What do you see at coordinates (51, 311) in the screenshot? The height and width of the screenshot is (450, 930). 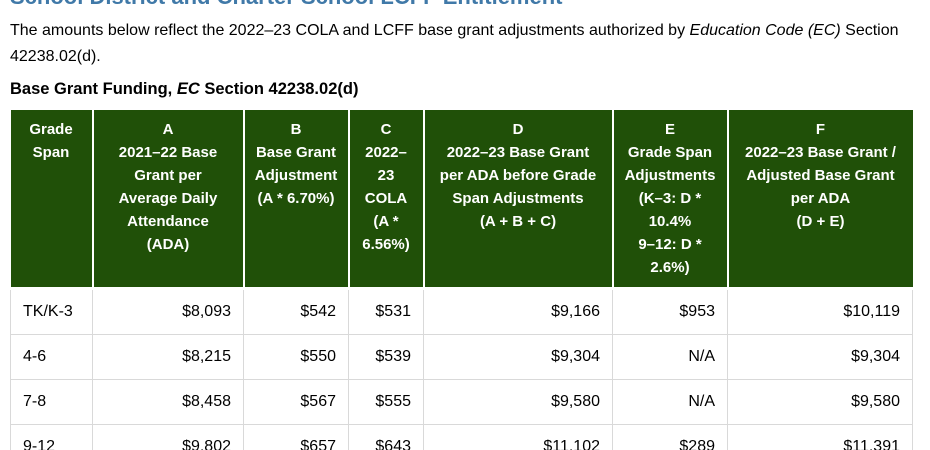 I see `grade-span-cell: TK/K-3` at bounding box center [51, 311].